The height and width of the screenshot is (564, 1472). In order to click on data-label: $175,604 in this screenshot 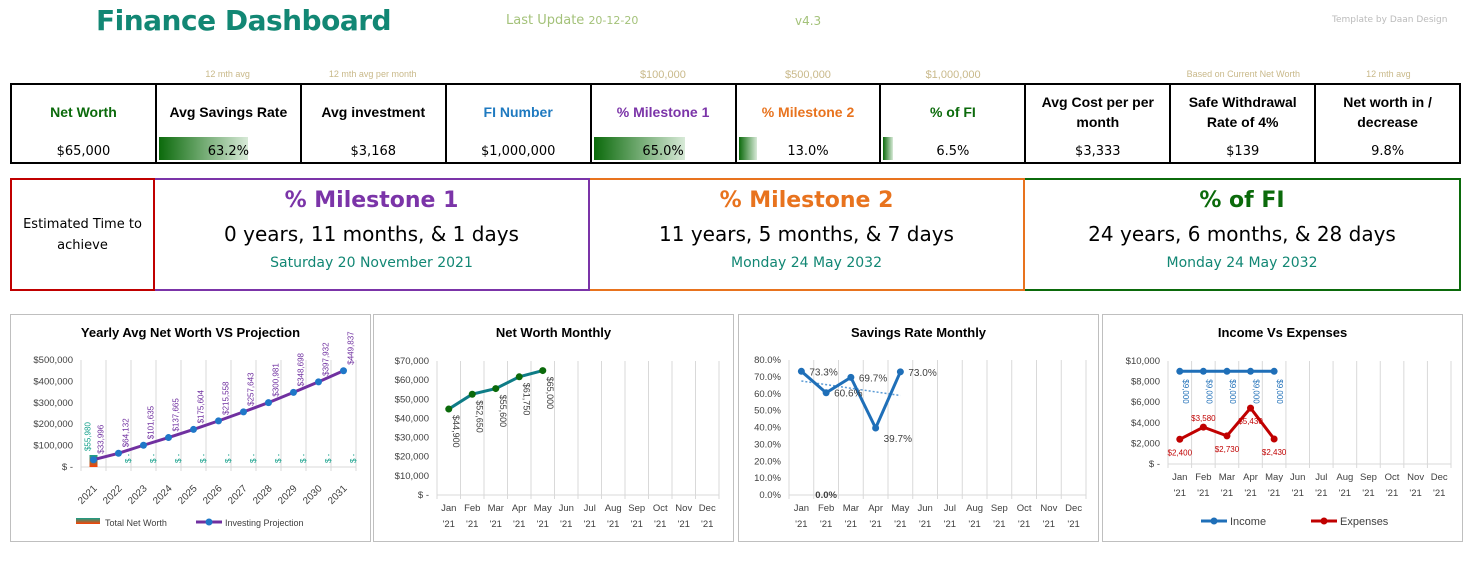, I will do `click(201, 407)`.